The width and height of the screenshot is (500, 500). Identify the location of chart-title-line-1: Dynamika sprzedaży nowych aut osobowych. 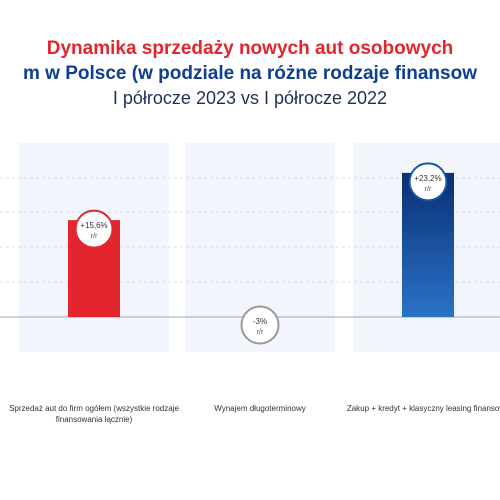
(250, 48).